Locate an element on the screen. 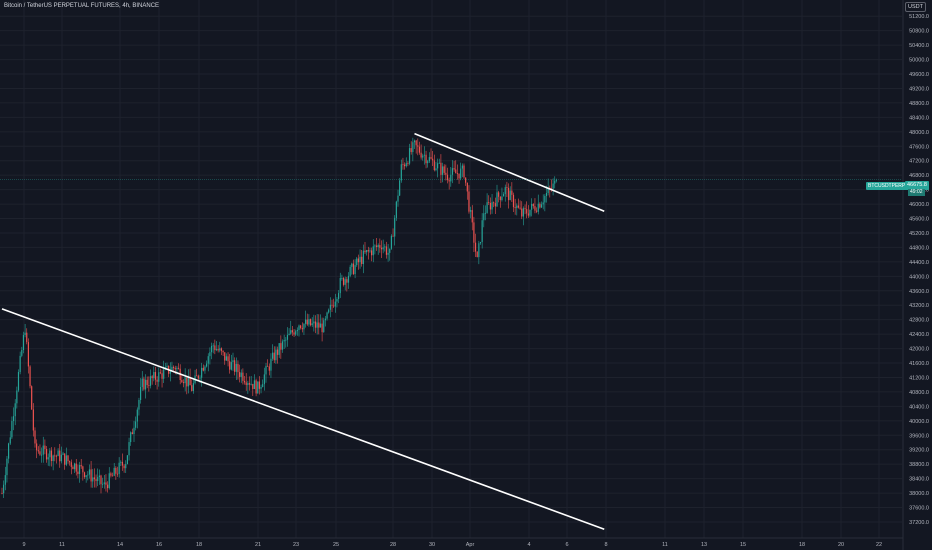 This screenshot has height=550, width=932. price-tick-label: 46800.0 is located at coordinates (919, 176).